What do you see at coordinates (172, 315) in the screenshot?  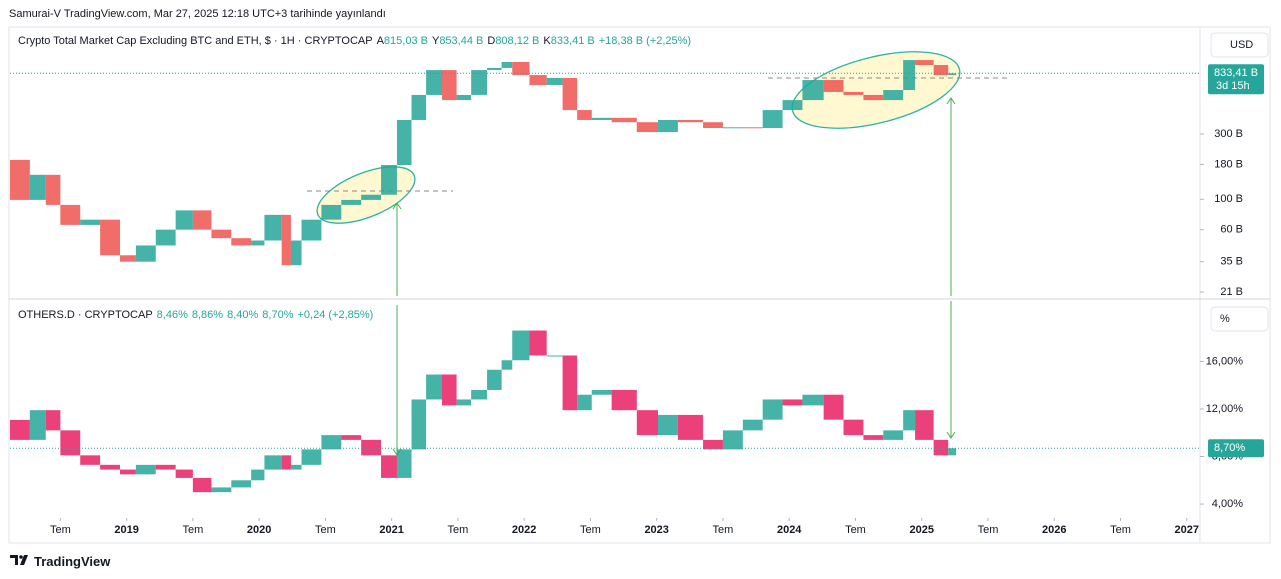 I see `ohlc-value: 8,46%` at bounding box center [172, 315].